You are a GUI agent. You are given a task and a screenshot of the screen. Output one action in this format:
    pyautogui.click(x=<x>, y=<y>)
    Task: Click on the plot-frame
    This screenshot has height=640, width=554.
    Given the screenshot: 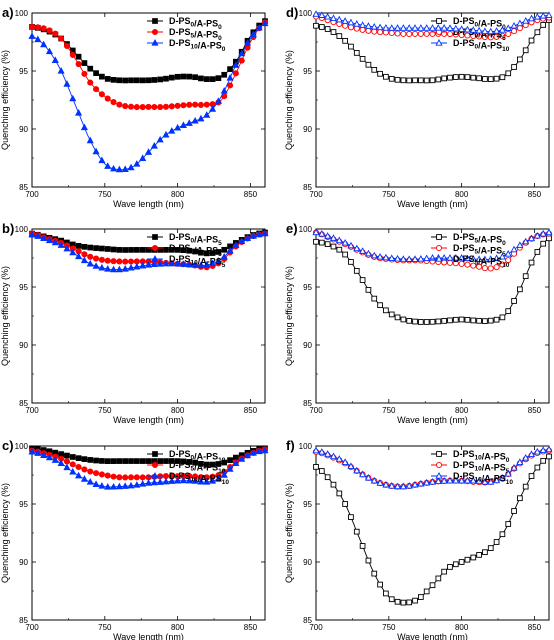 What is the action you would take?
    pyautogui.click(x=148, y=533)
    